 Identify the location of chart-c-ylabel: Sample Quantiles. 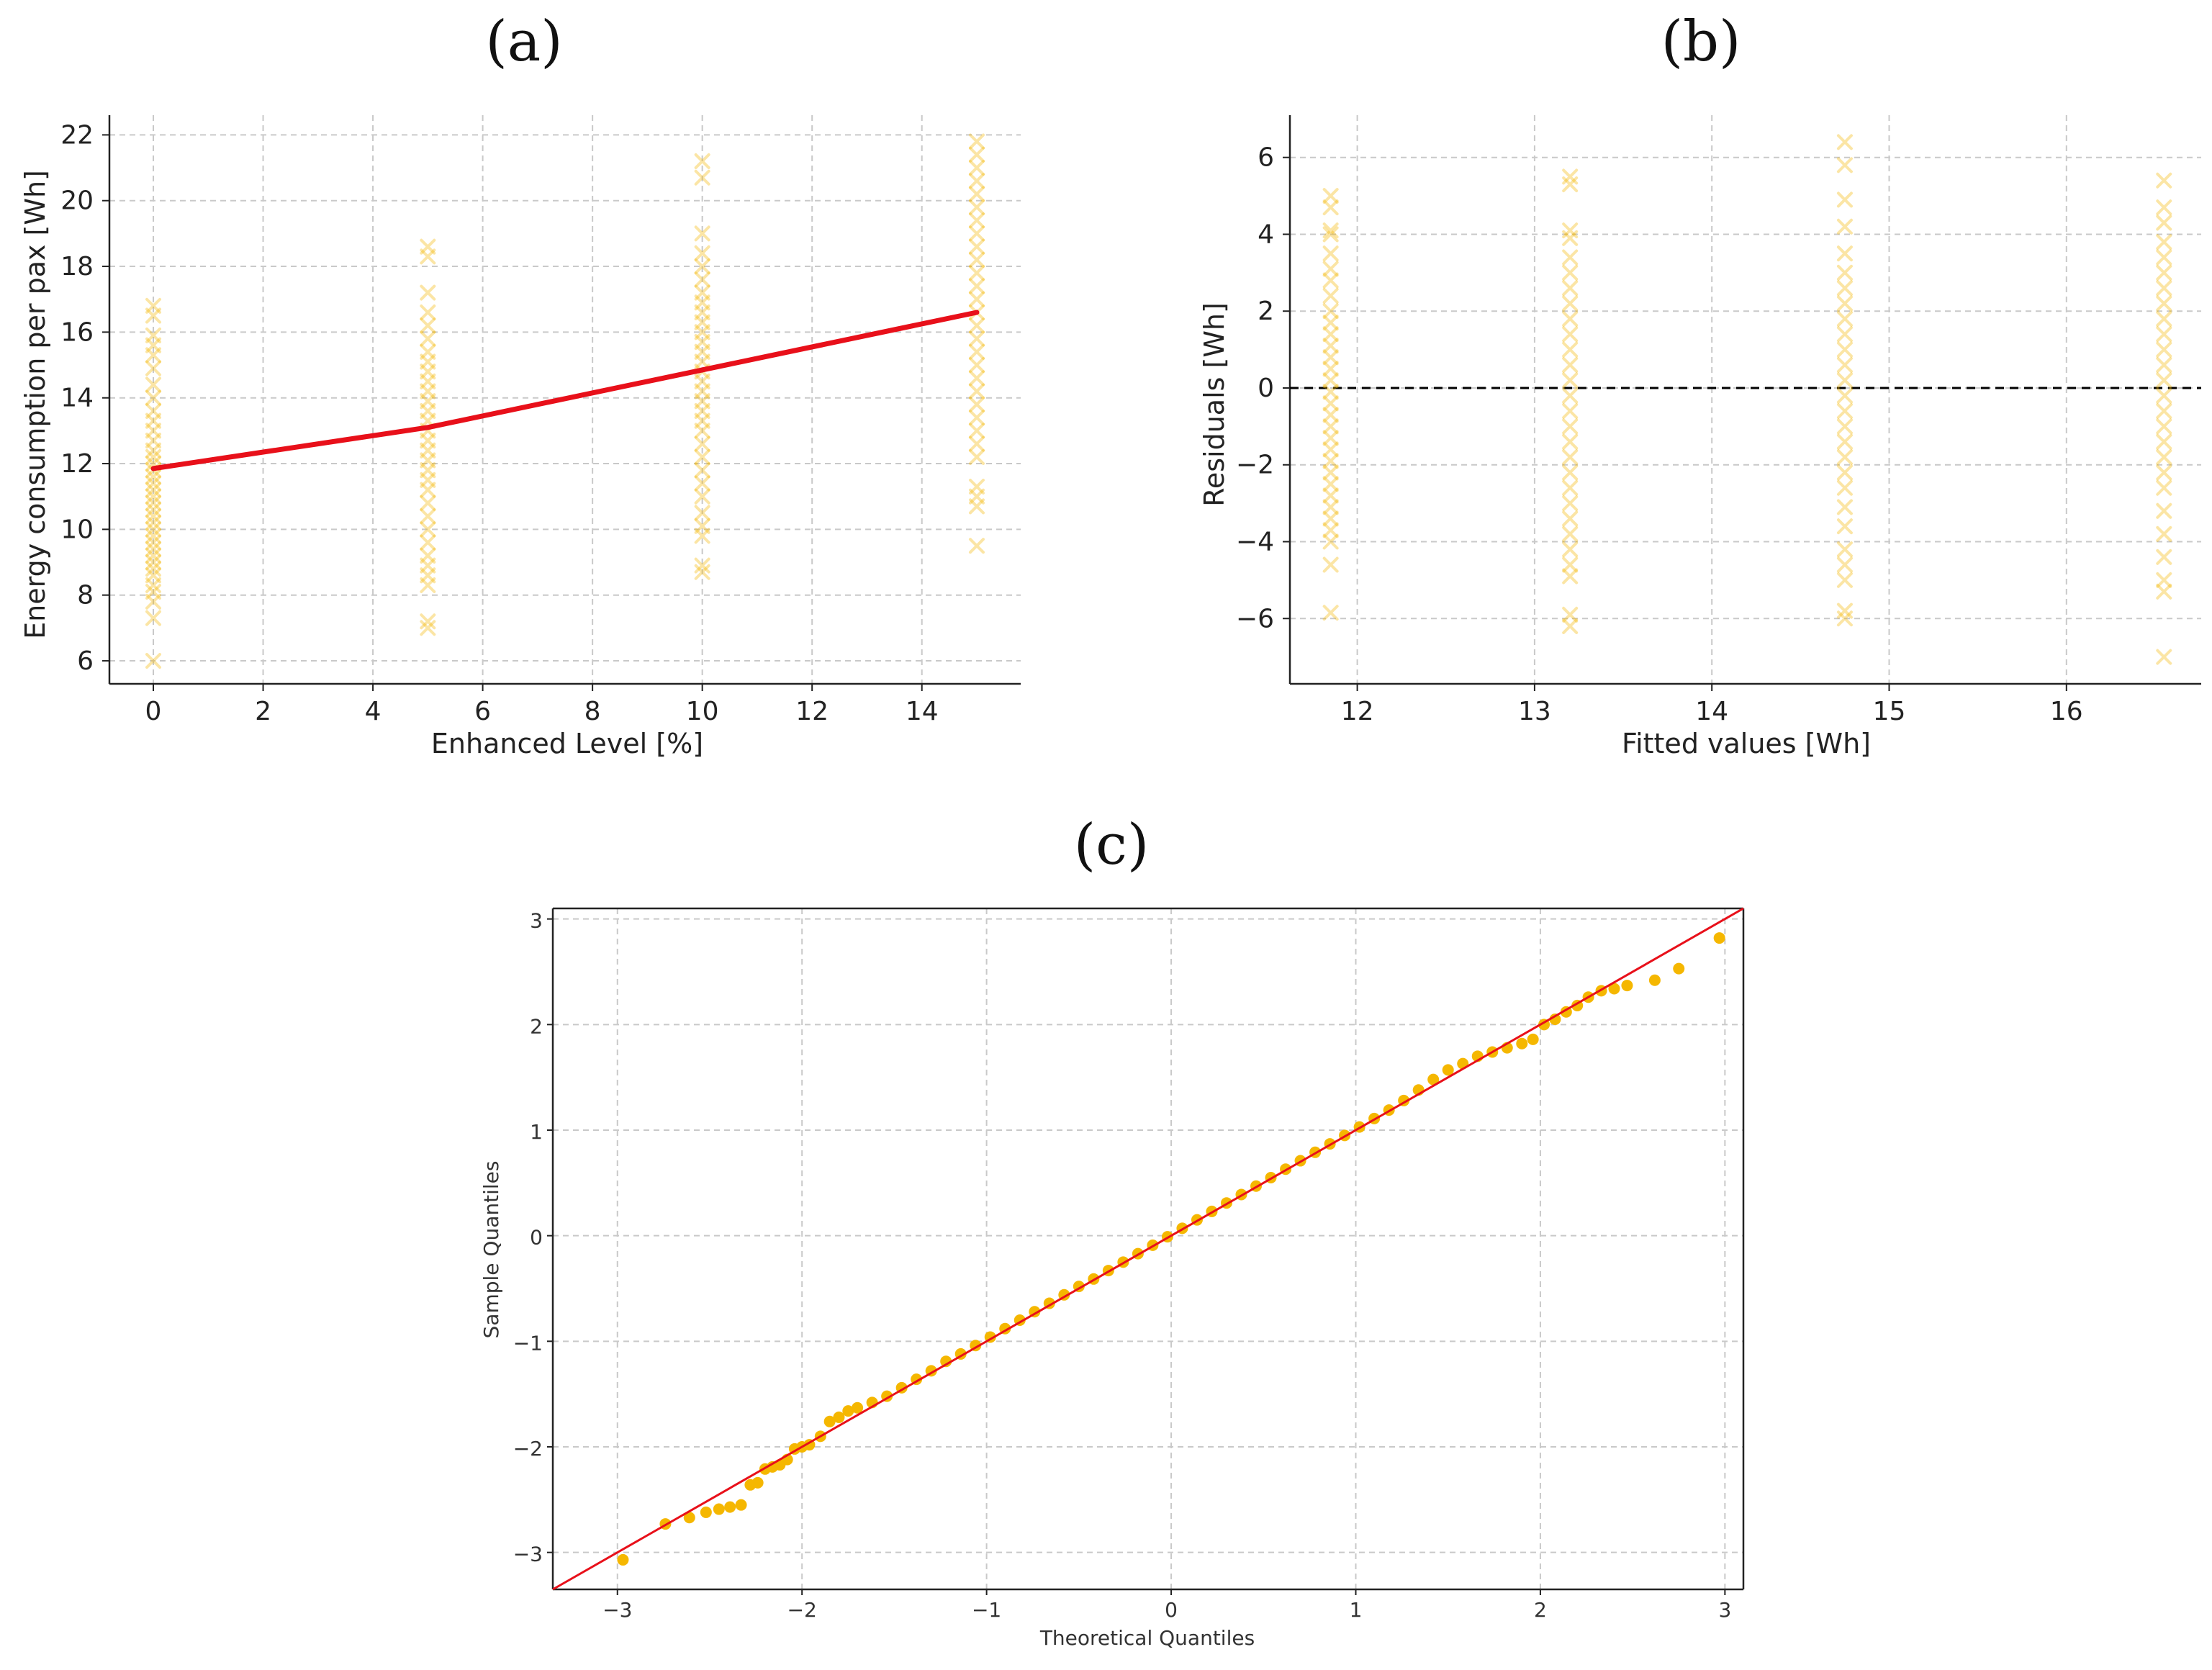
(491, 1250).